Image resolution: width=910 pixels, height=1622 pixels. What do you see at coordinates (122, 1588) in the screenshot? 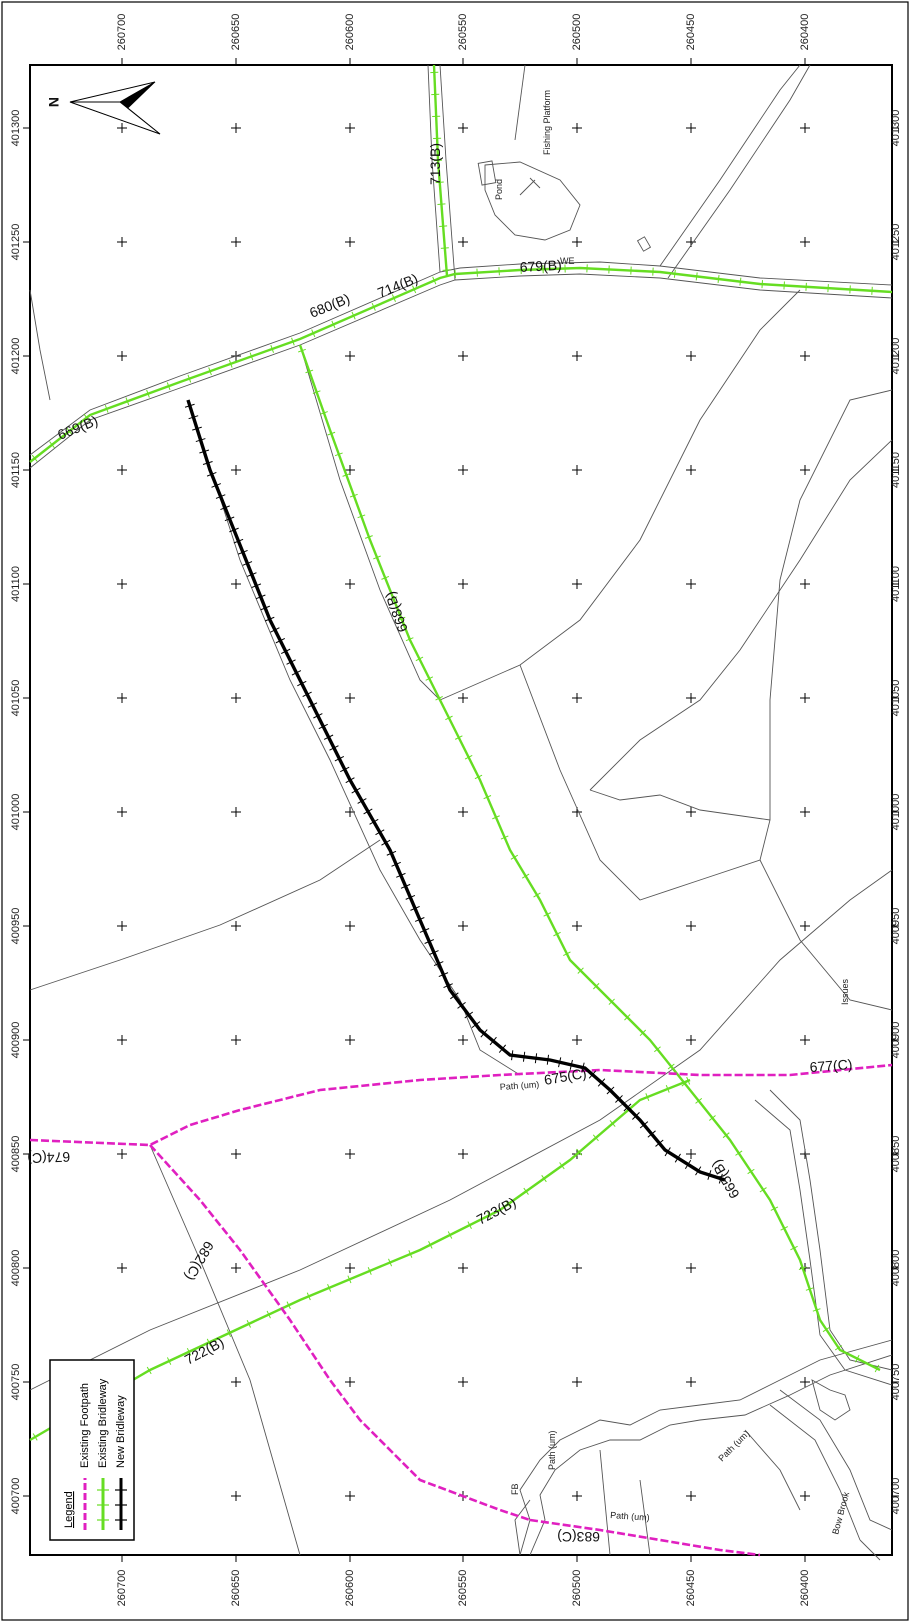
I see `axis-bottom-tick-label: 260700` at bounding box center [122, 1588].